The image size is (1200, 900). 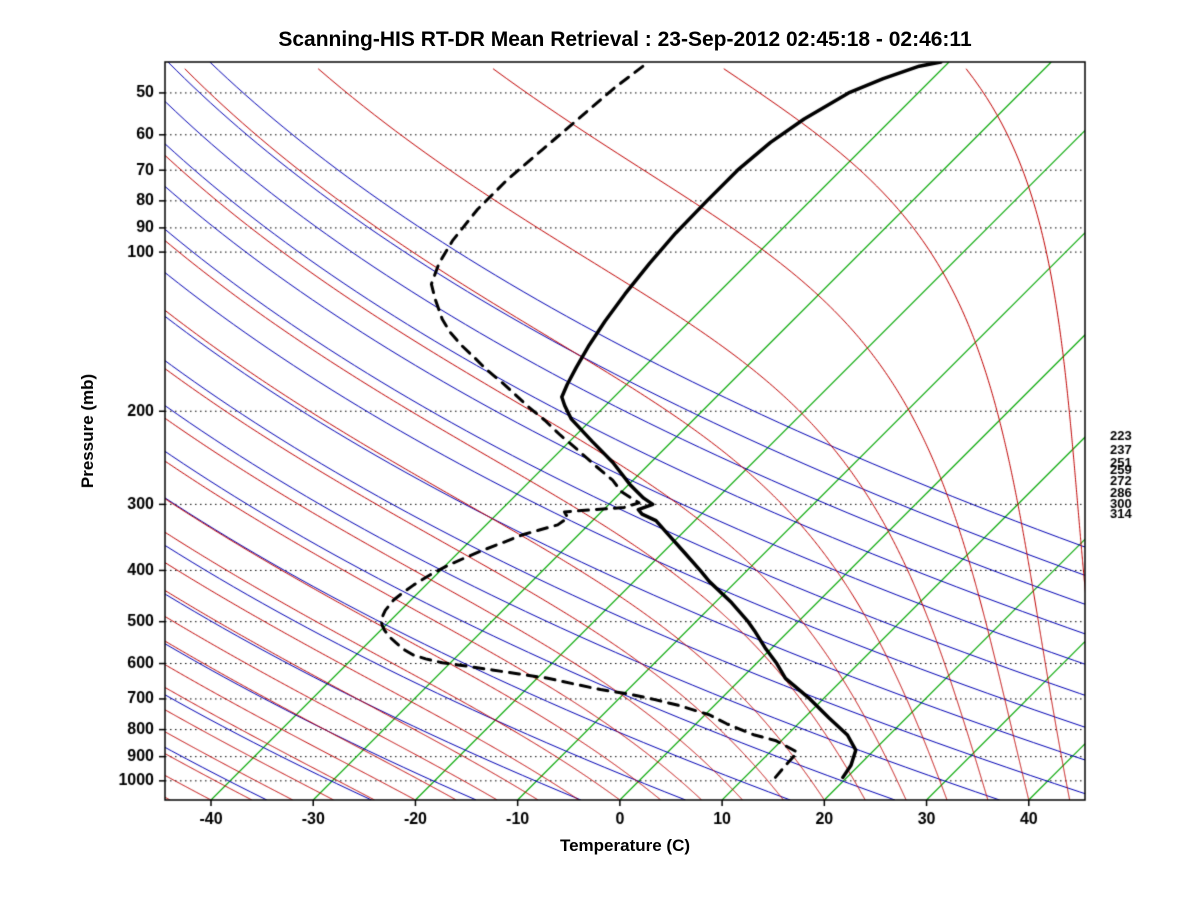 What do you see at coordinates (625, 845) in the screenshot?
I see `x-axis-label: Temperature (C)` at bounding box center [625, 845].